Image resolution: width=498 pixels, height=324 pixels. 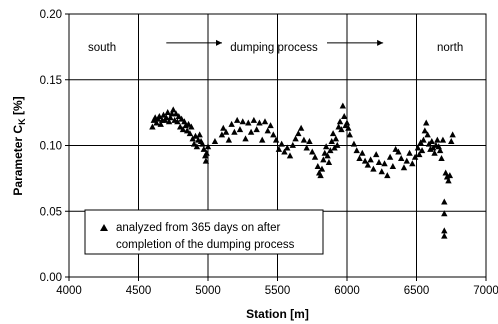 What do you see at coordinates (51, 278) in the screenshot?
I see `y-tick-label: 0.00` at bounding box center [51, 278].